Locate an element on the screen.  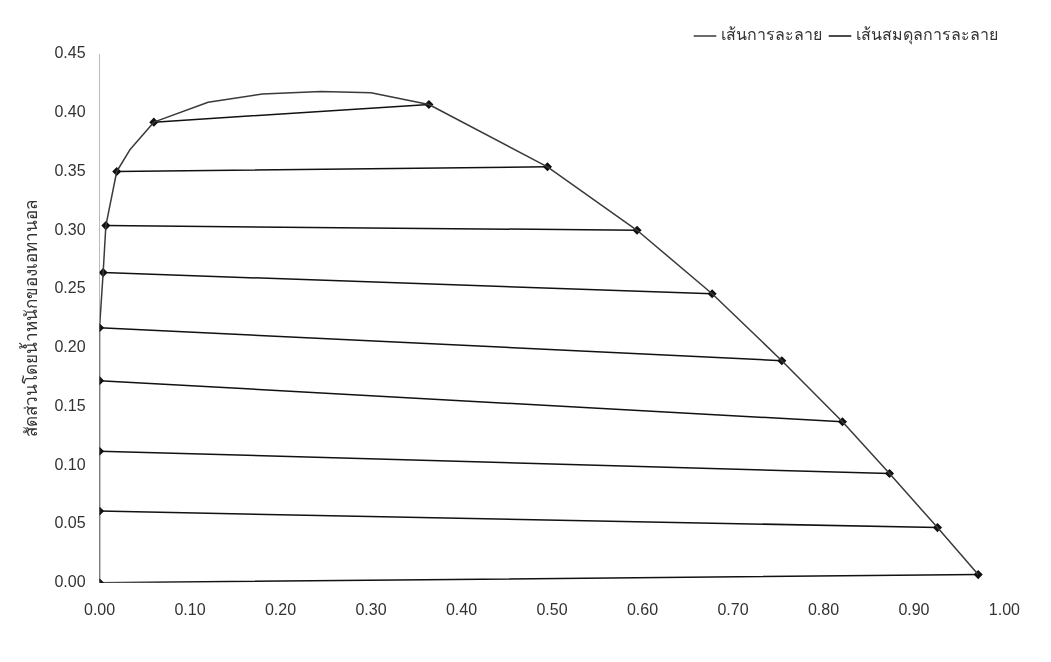
y-tick-label: 0.45 is located at coordinates (70, 53).